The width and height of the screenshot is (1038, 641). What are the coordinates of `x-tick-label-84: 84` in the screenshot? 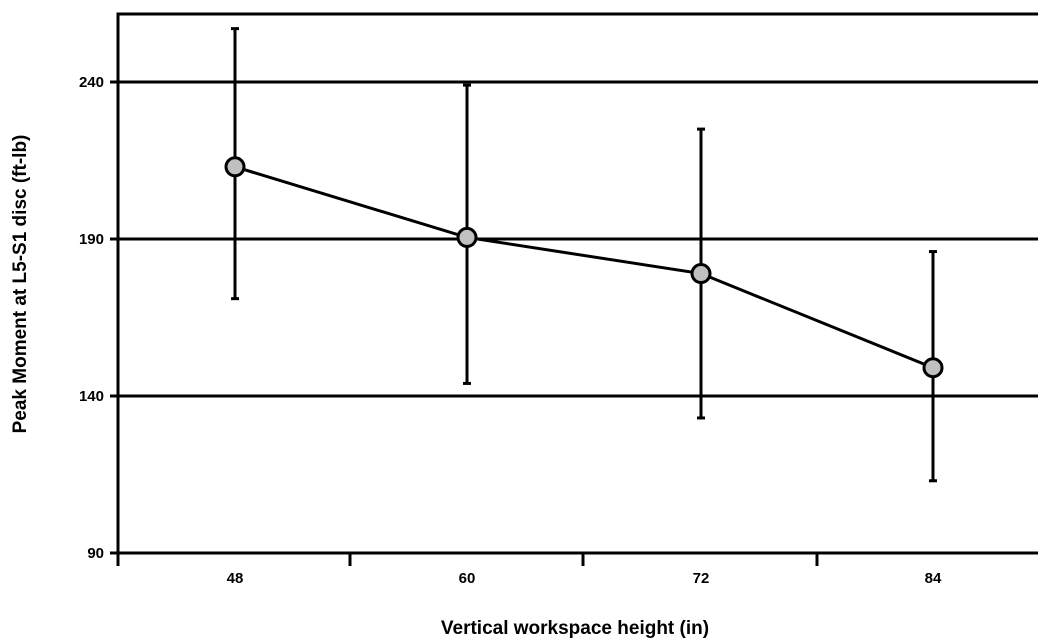 It's located at (933, 578).